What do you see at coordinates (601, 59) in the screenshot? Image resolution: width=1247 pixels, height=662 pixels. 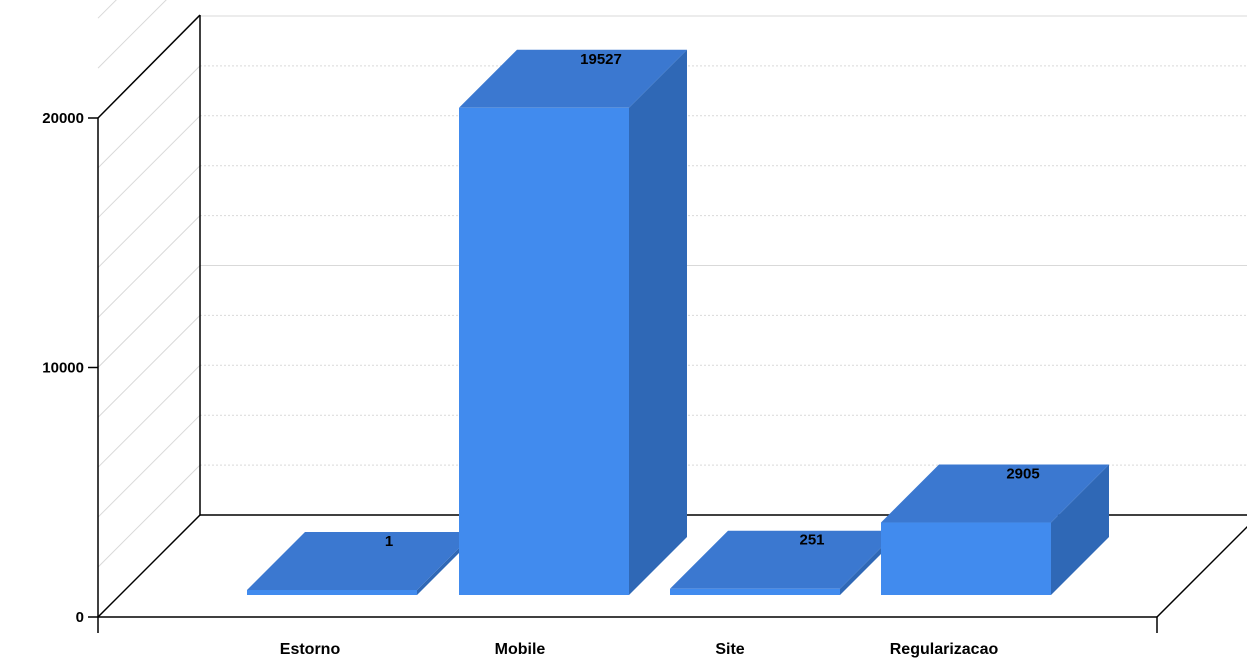 I see `data-label: 19527` at bounding box center [601, 59].